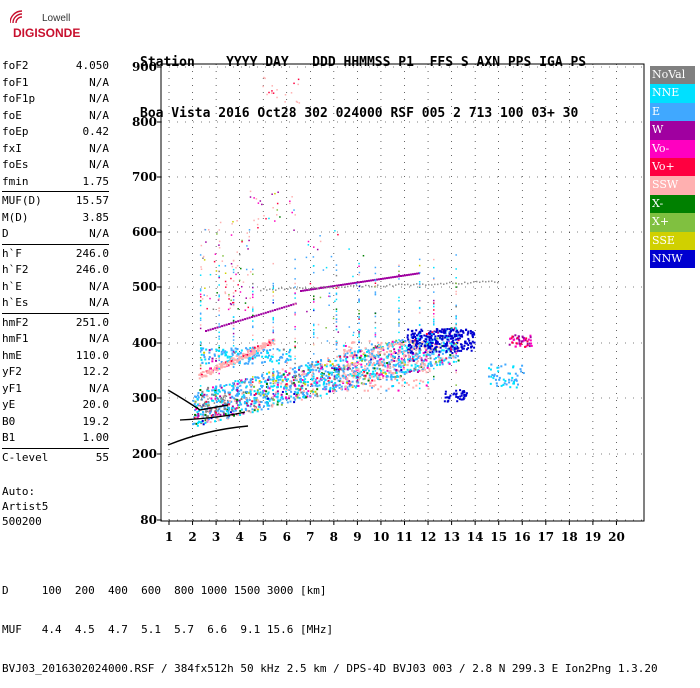 The width and height of the screenshot is (700, 688). I want to click on param-row: fmin 1.75, so click(55, 182).